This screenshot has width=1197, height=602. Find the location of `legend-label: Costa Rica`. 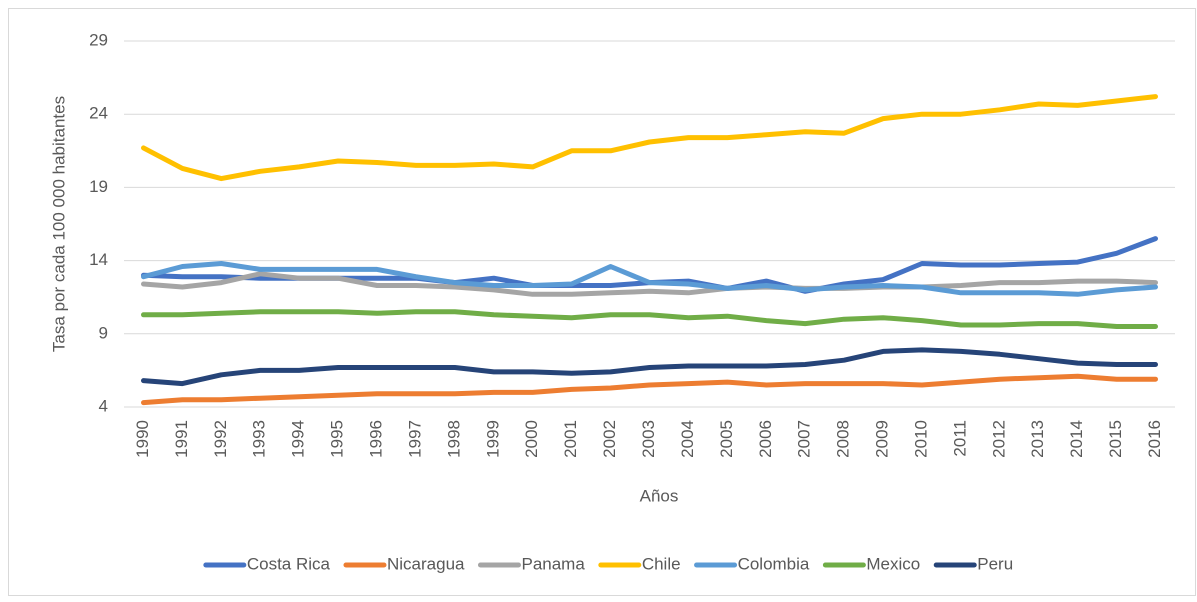

legend-label: Costa Rica is located at coordinates (289, 563).